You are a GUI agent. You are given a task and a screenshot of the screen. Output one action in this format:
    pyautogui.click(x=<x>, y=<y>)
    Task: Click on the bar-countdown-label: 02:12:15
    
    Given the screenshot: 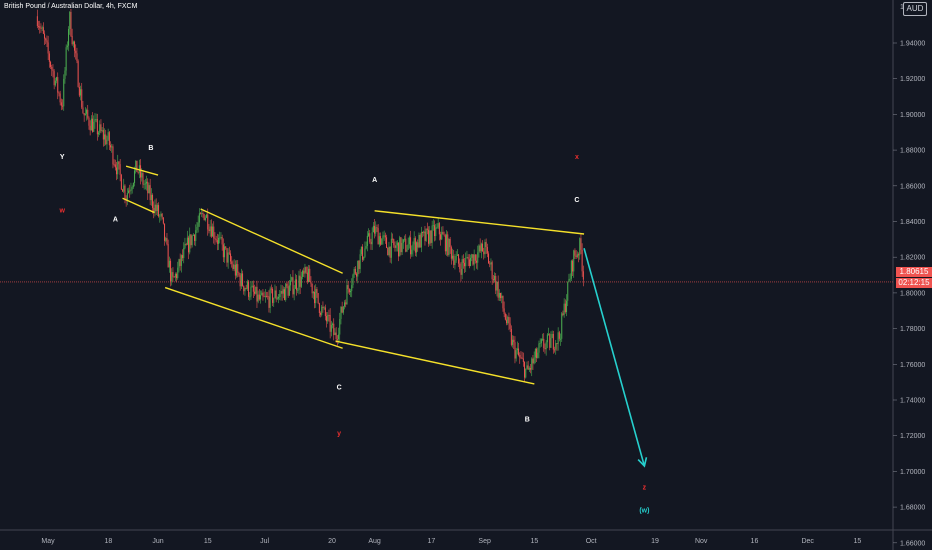 What is the action you would take?
    pyautogui.click(x=914, y=283)
    